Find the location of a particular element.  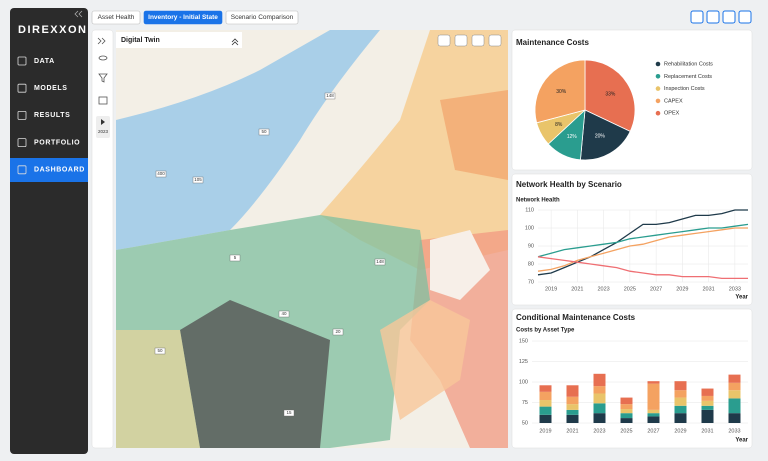

slice-label: 33% is located at coordinates (610, 94).